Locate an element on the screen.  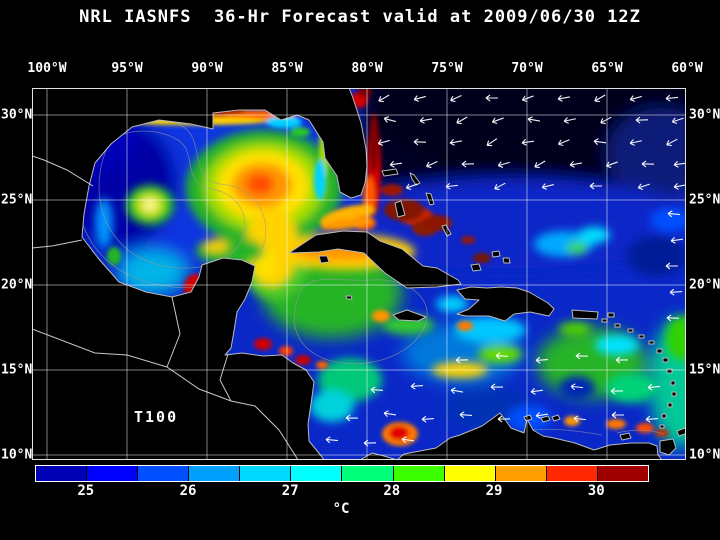
colorbar-tick-label: 27 is located at coordinates (290, 491).